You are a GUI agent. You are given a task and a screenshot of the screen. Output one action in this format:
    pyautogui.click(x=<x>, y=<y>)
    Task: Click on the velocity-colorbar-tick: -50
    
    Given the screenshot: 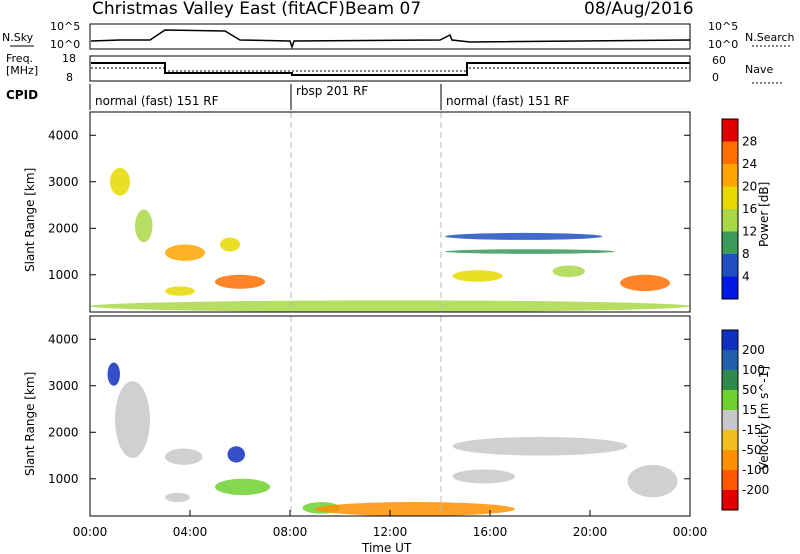 What is the action you would take?
    pyautogui.click(x=752, y=450)
    